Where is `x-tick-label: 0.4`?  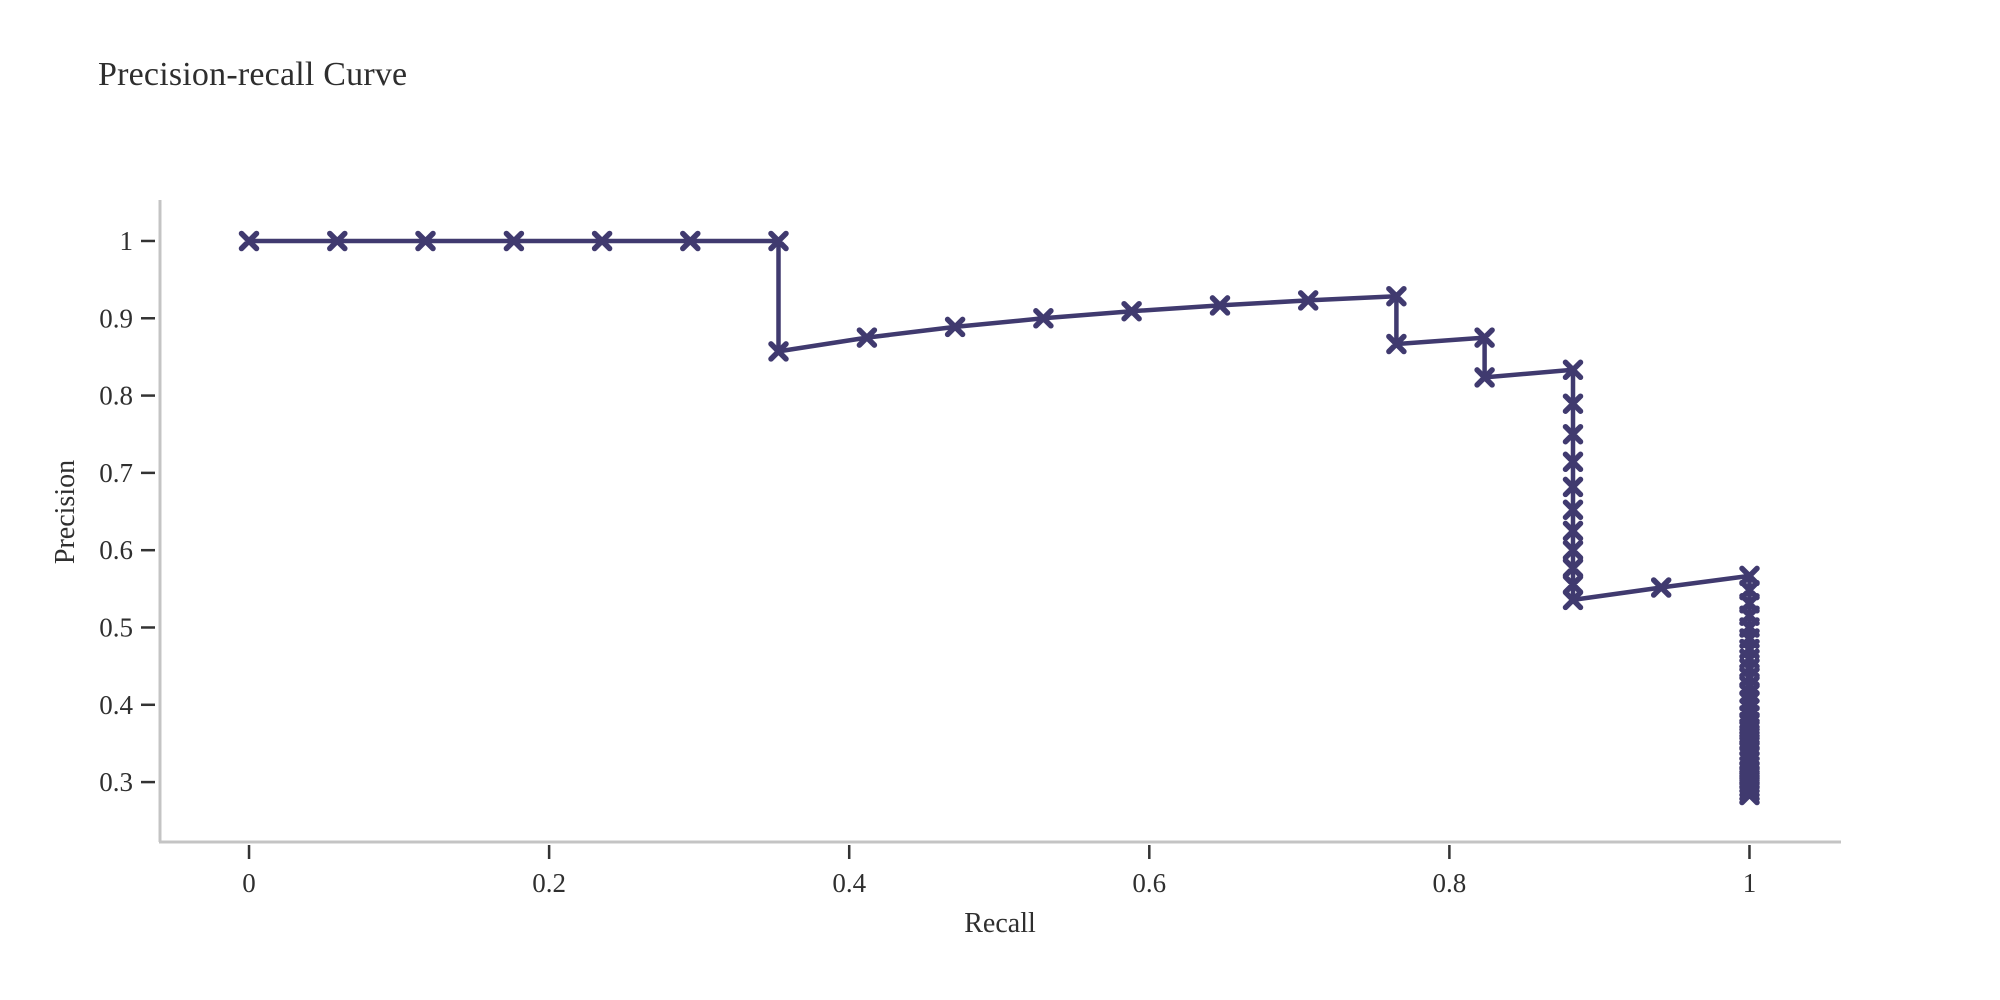 x-tick-label: 0.4 is located at coordinates (849, 883).